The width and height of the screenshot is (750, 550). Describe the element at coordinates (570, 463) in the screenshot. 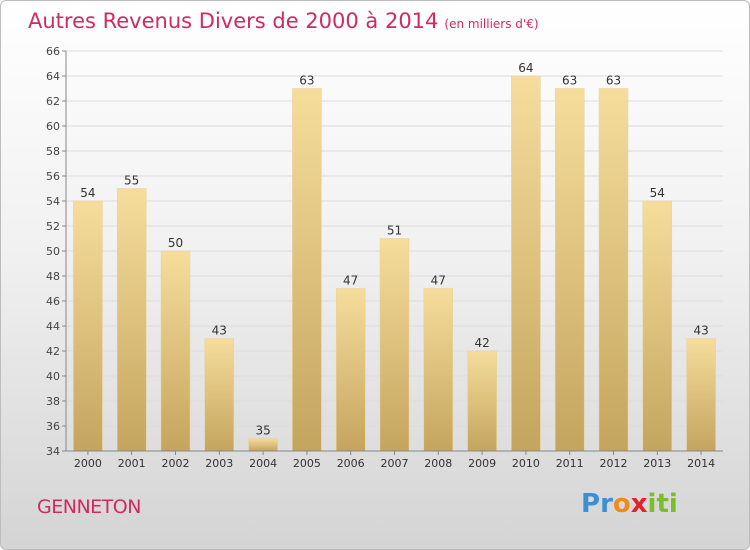

I see `x-tick-label: 2011` at that location.